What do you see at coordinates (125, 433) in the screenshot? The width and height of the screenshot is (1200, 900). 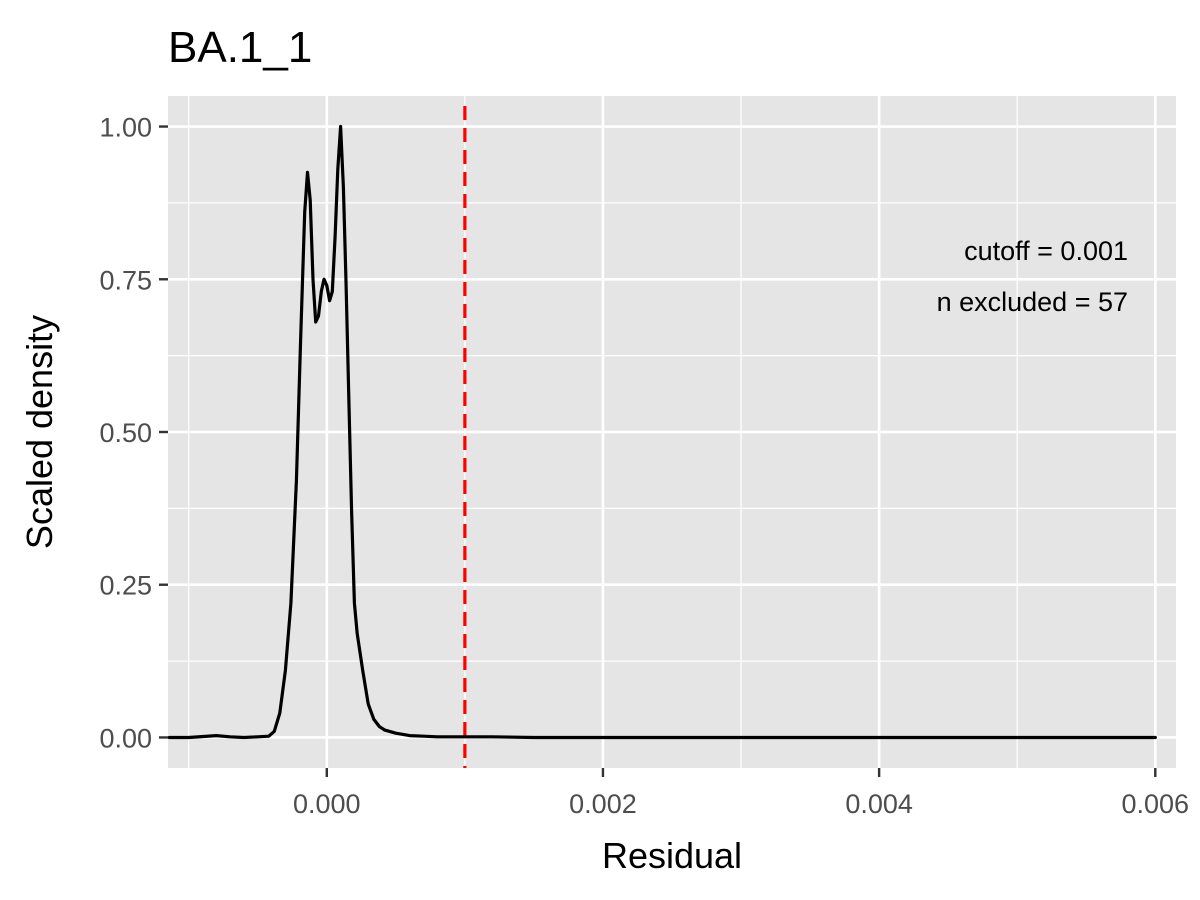 I see `y-tick-label: 0.50` at bounding box center [125, 433].